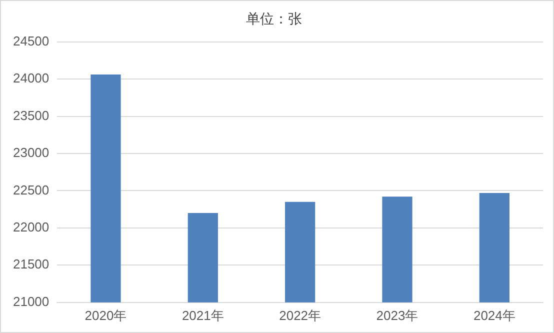 The height and width of the screenshot is (333, 554). I want to click on y-tick-label: 24000, so click(31, 78).